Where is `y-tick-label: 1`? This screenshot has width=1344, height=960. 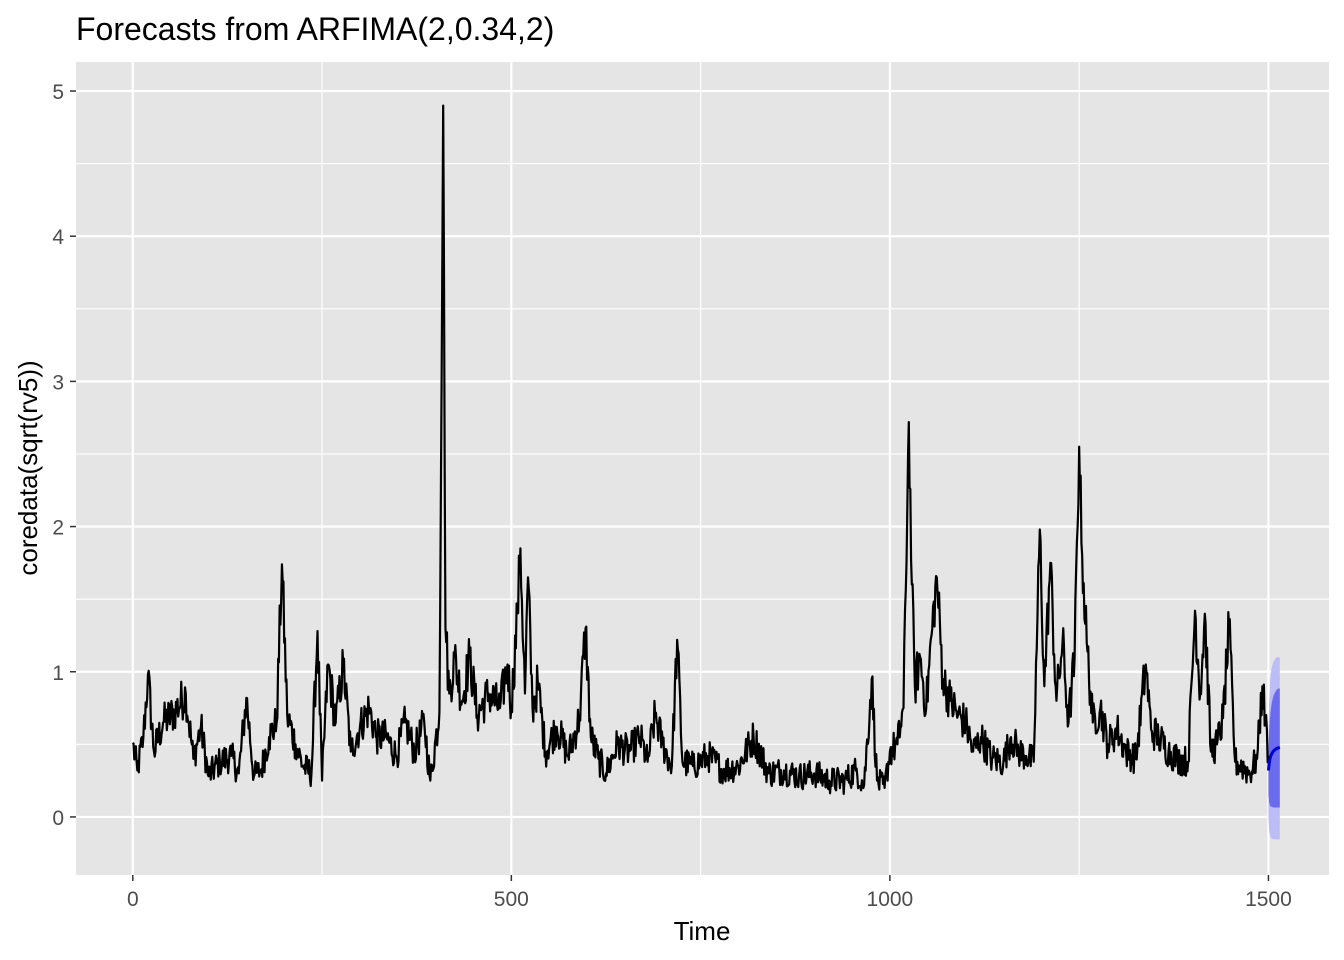 y-tick-label: 1 is located at coordinates (58, 673).